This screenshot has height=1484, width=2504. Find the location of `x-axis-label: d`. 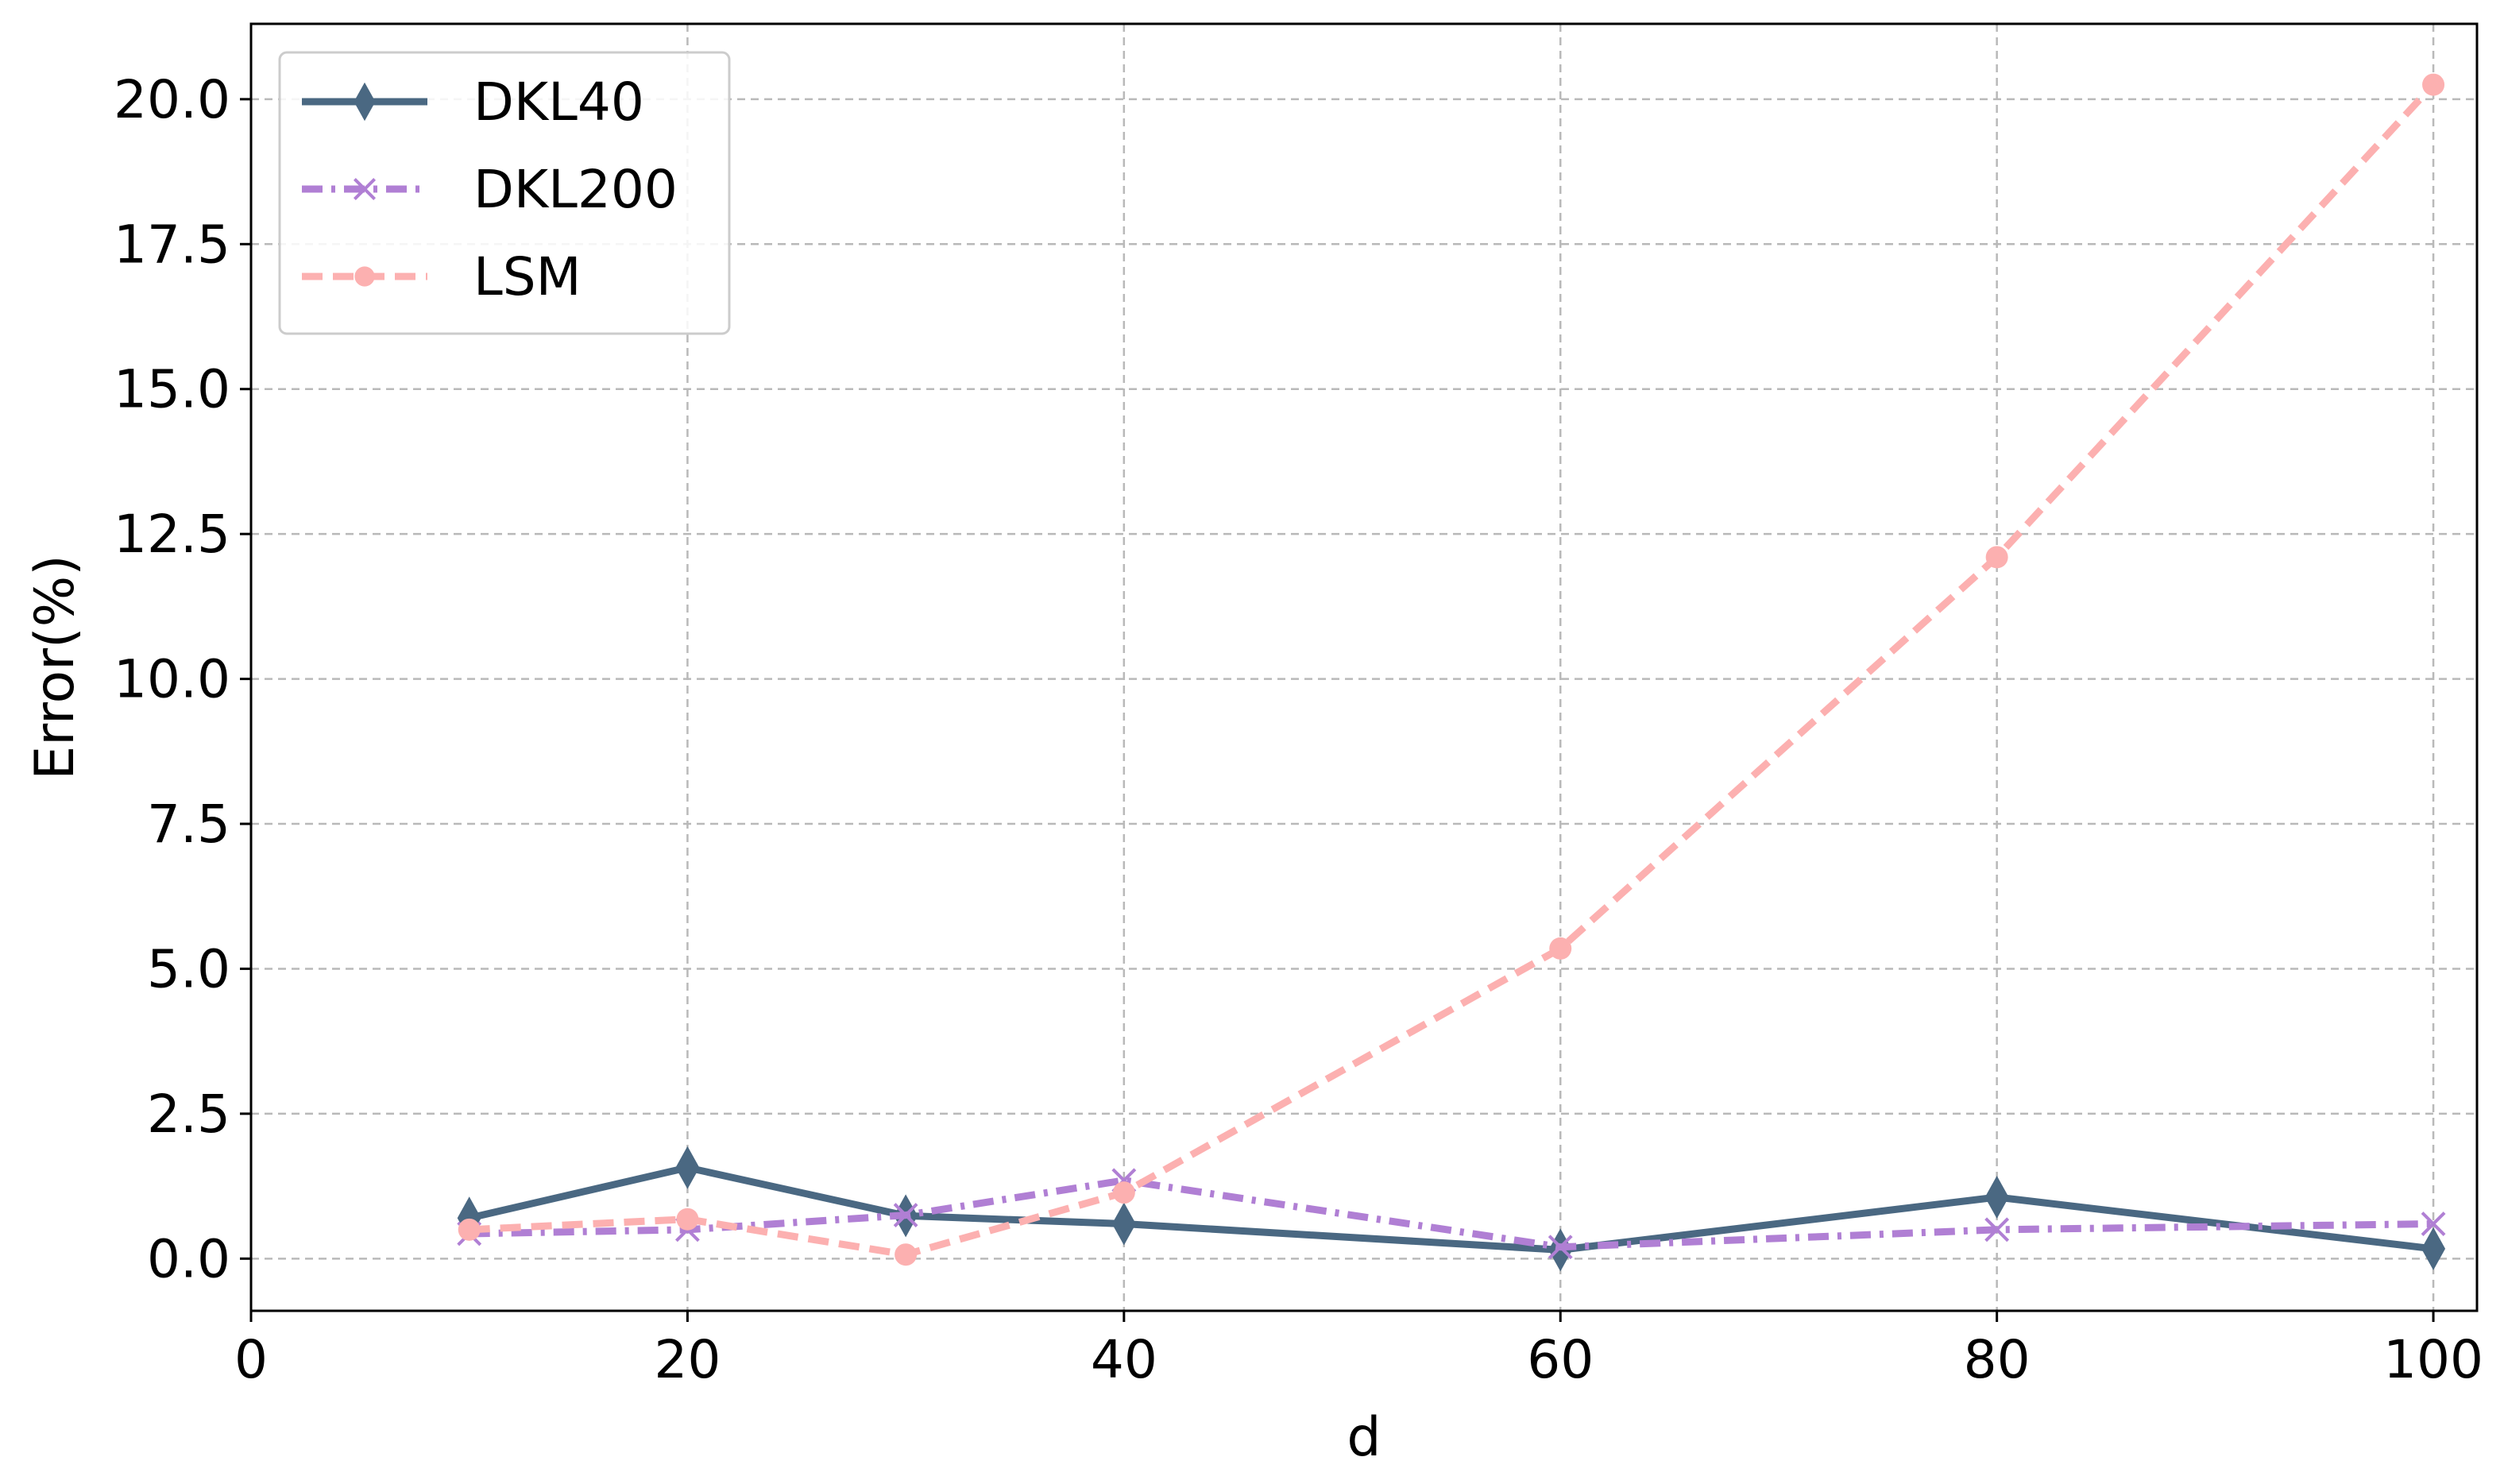

x-axis-label: d is located at coordinates (1364, 1437).